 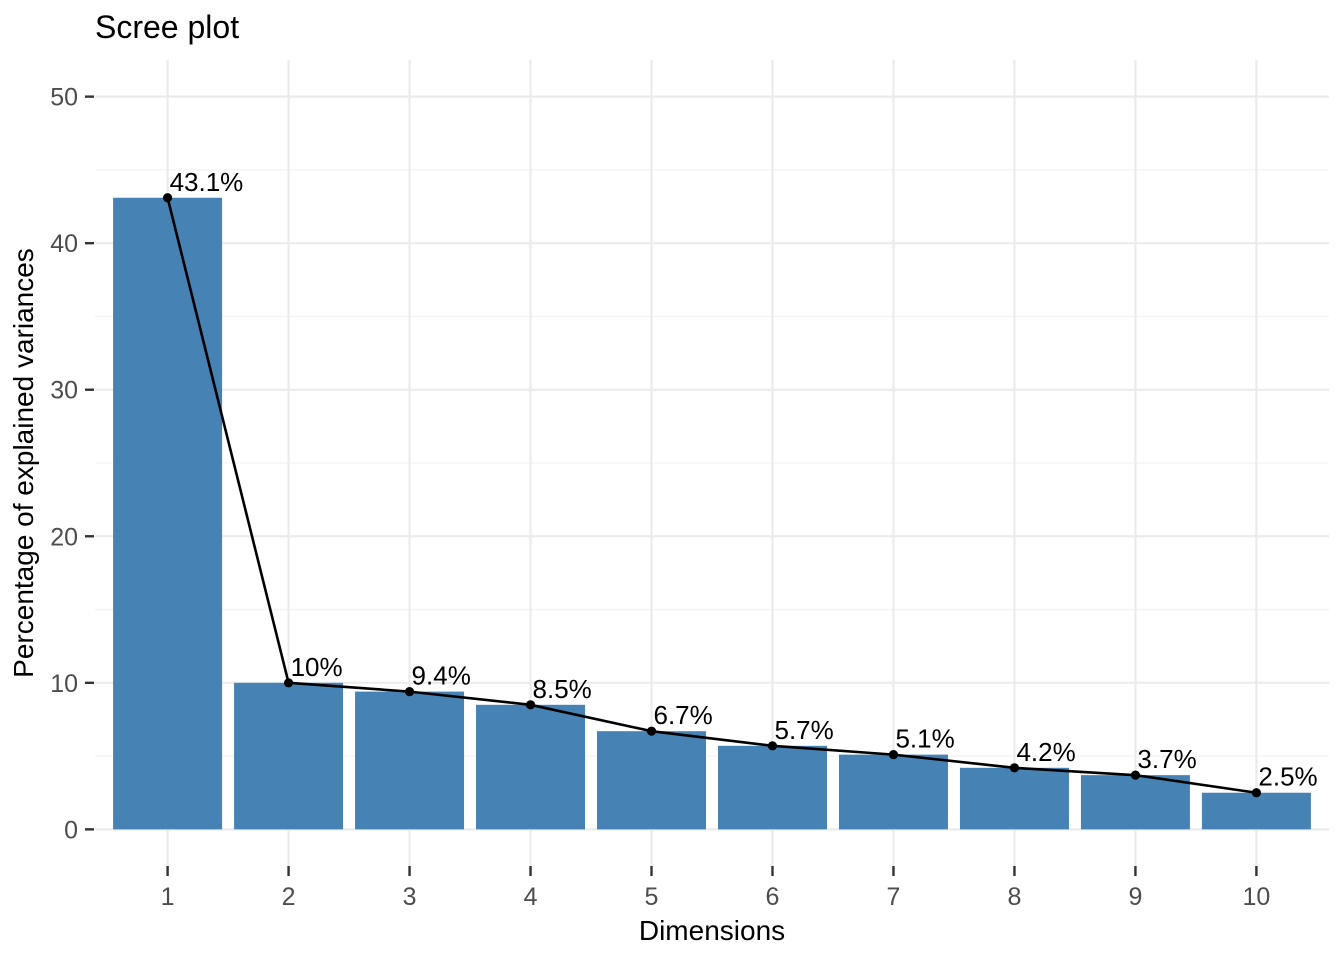 What do you see at coordinates (207, 182) in the screenshot?
I see `point-label: 43.1%` at bounding box center [207, 182].